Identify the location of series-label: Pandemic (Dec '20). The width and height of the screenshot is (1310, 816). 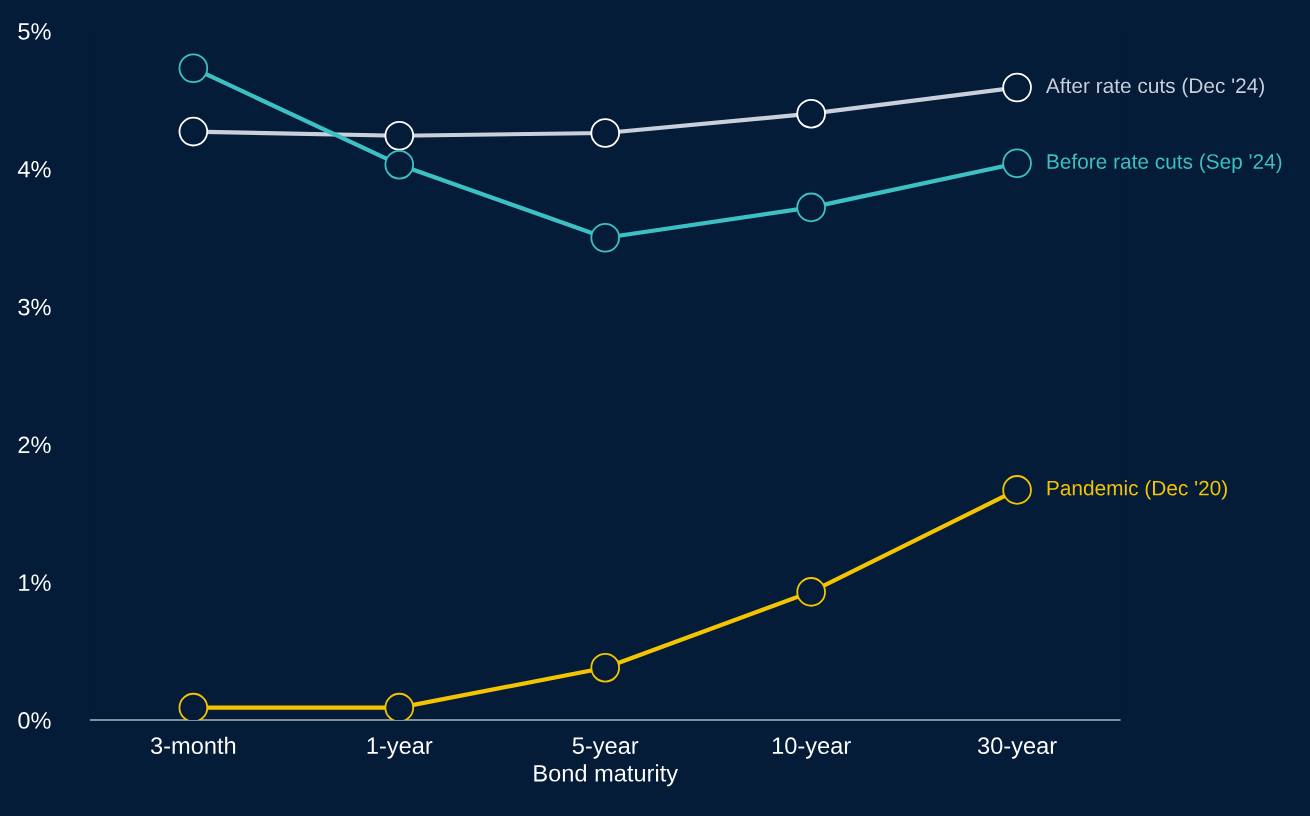
(1137, 490).